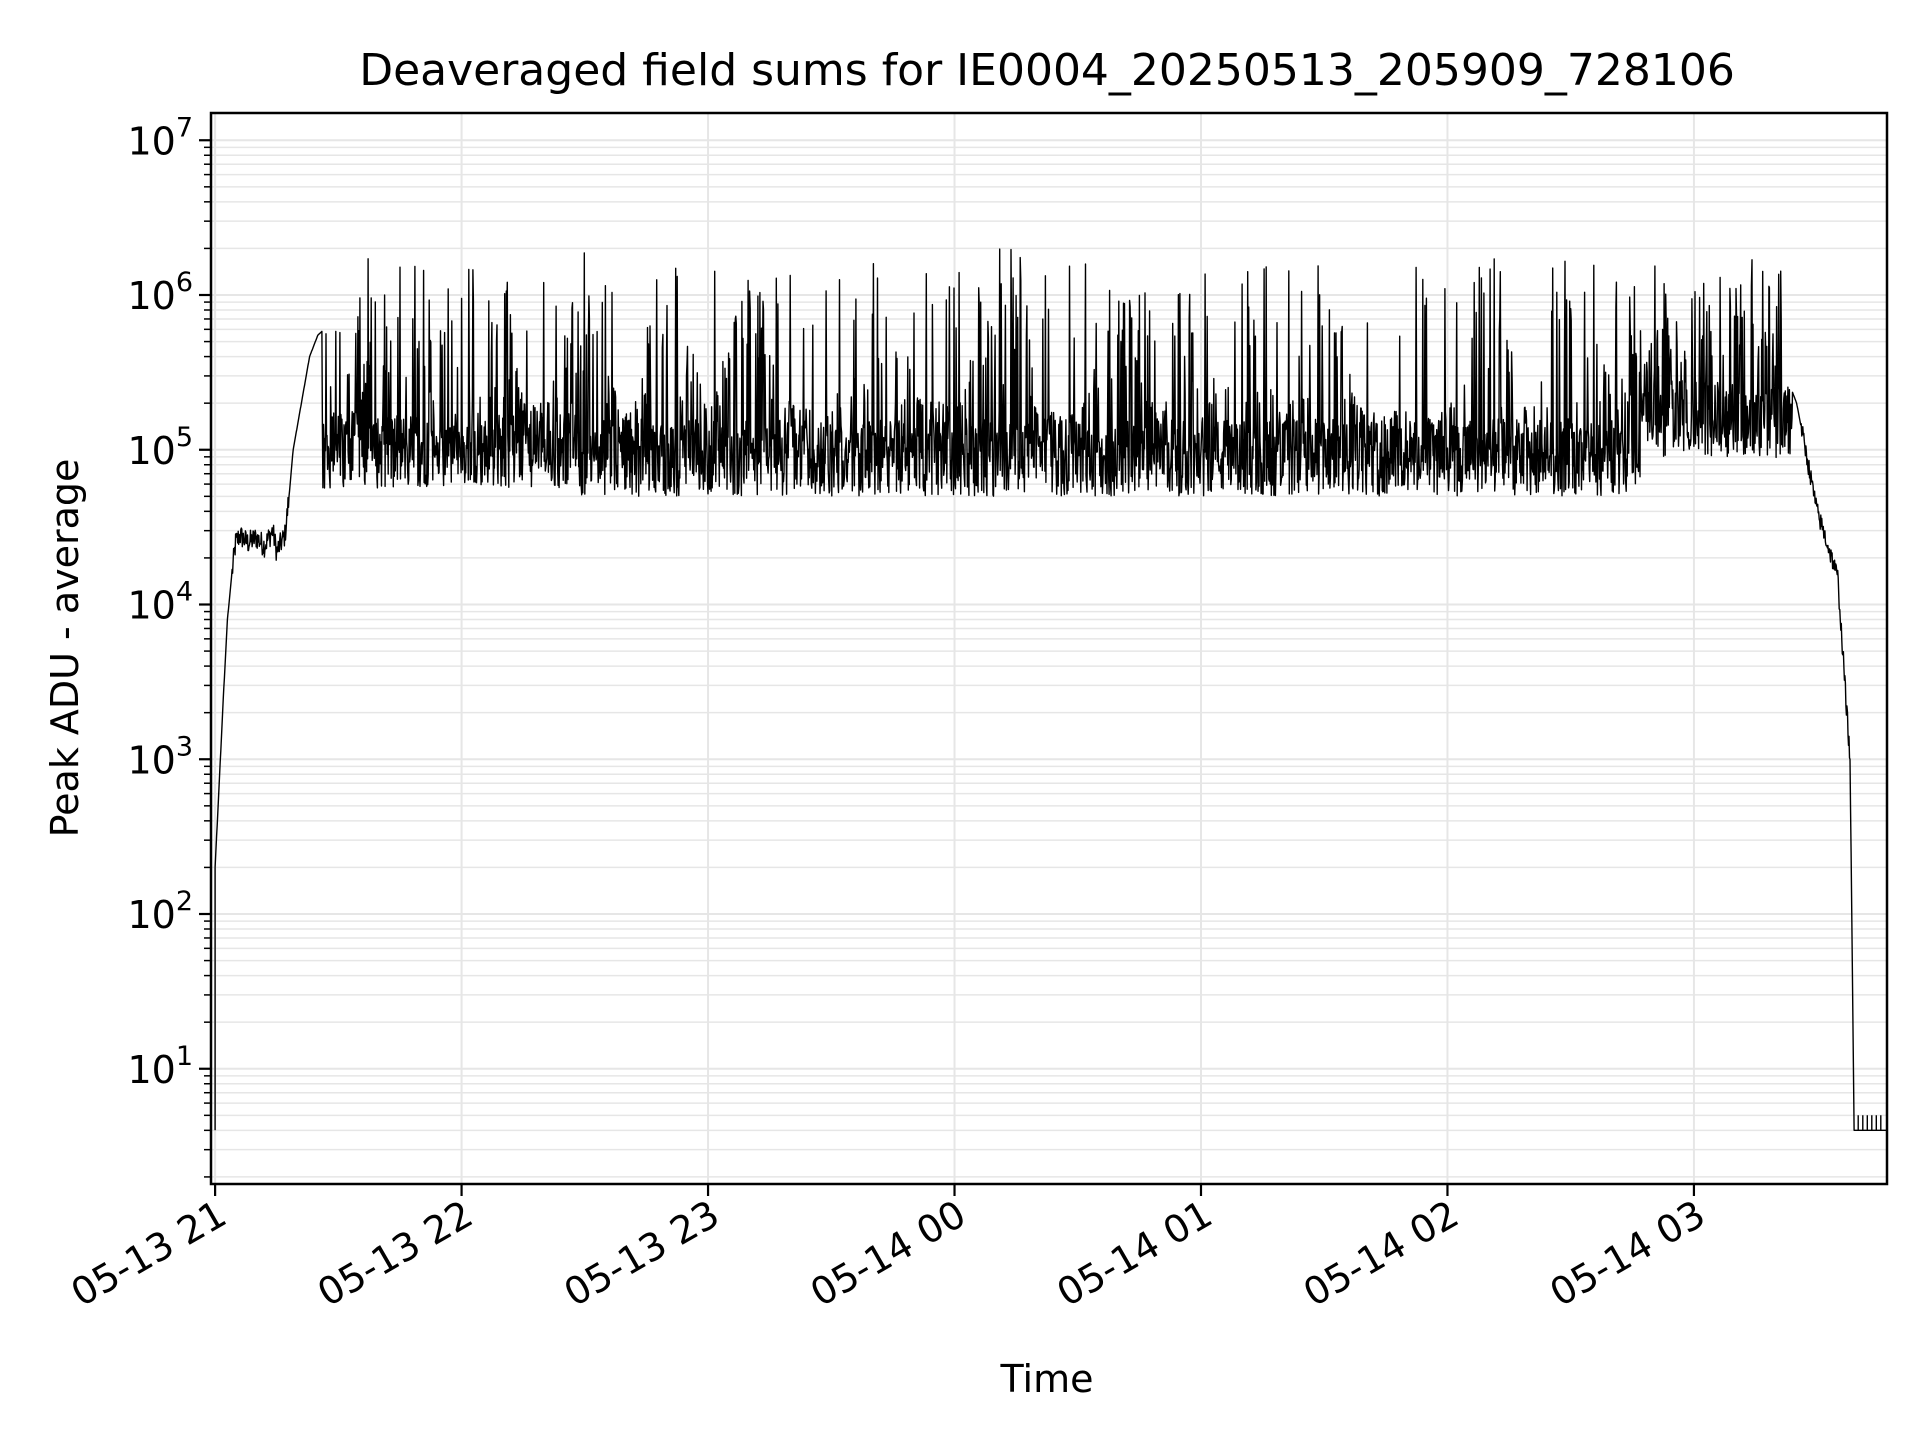 This screenshot has width=1920, height=1440. What do you see at coordinates (160, 447) in the screenshot?
I see `y-tick-label: 10⁵` at bounding box center [160, 447].